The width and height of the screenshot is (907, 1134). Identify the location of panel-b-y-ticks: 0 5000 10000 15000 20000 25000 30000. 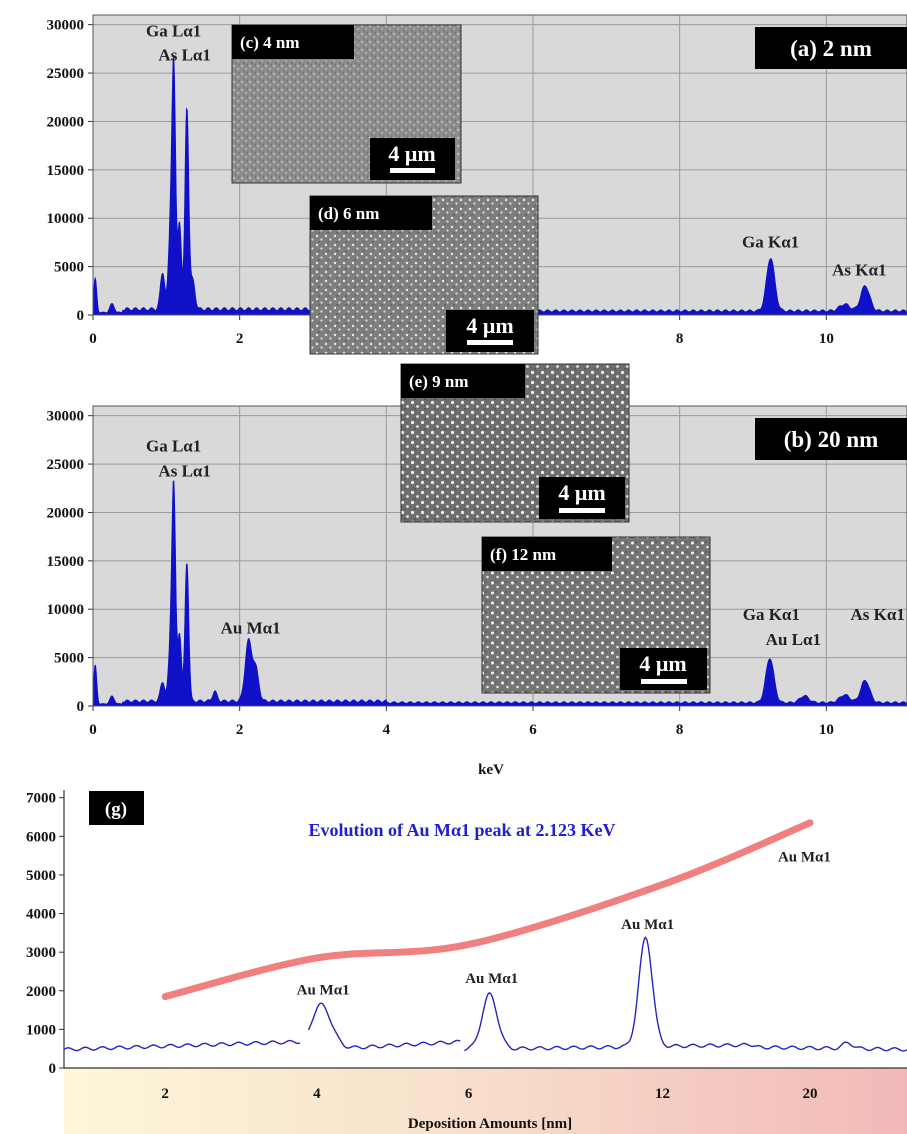
(70, 562).